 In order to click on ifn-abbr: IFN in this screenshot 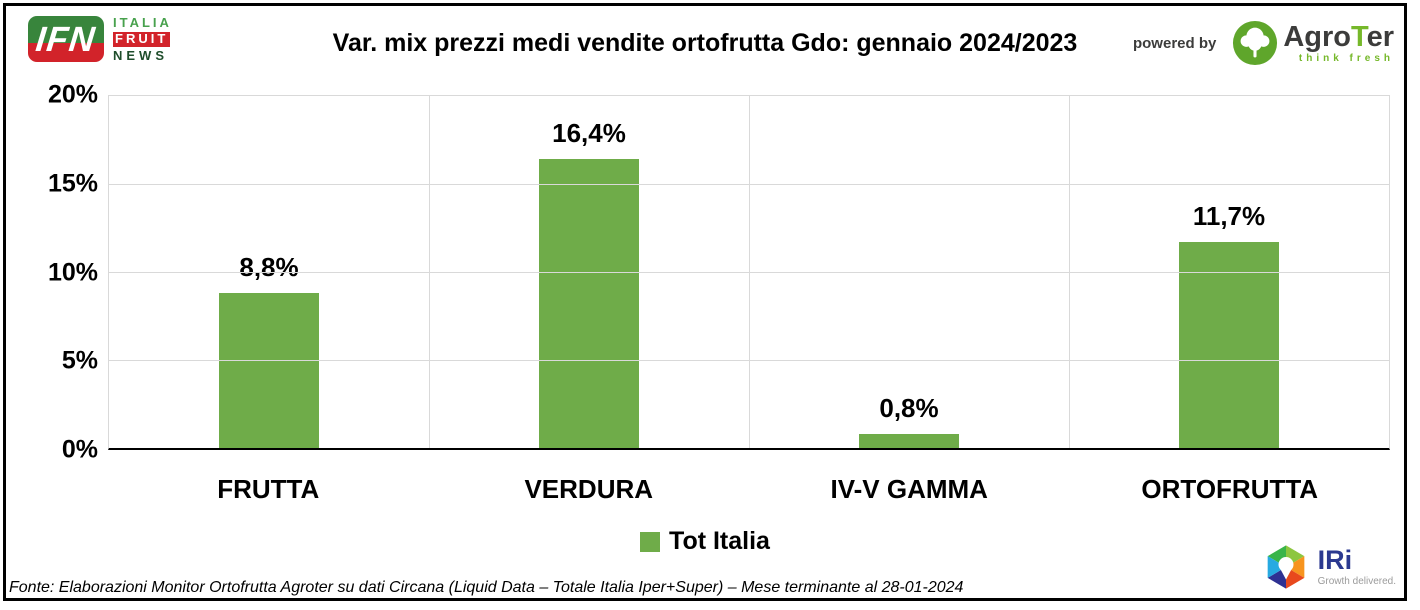, I will do `click(66, 39)`.